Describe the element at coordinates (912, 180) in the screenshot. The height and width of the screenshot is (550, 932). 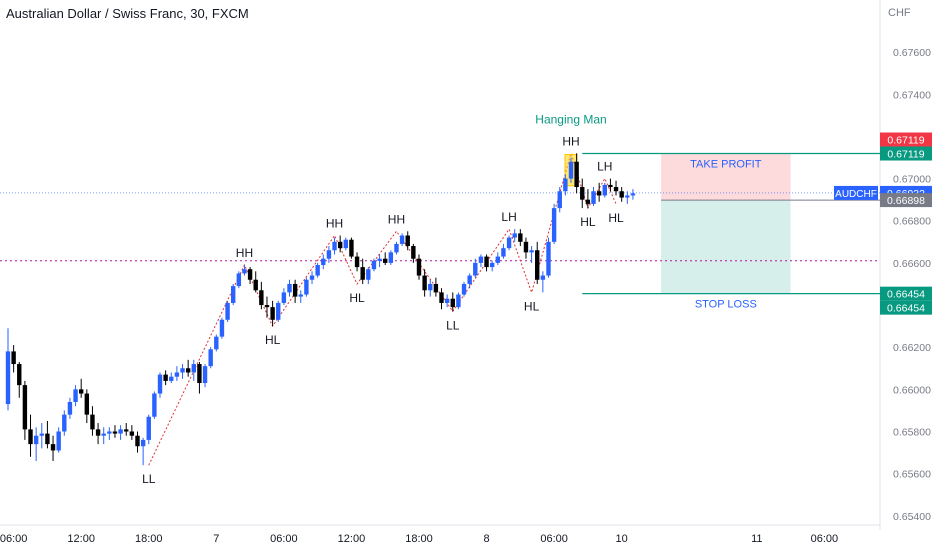
I see `y-tick-label: 0.67000` at that location.